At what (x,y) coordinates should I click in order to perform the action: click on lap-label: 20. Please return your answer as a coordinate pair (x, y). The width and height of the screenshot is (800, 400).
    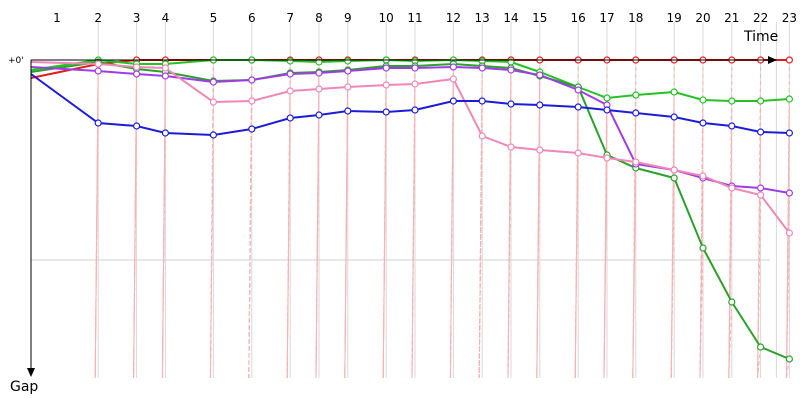
    Looking at the image, I should click on (702, 18).